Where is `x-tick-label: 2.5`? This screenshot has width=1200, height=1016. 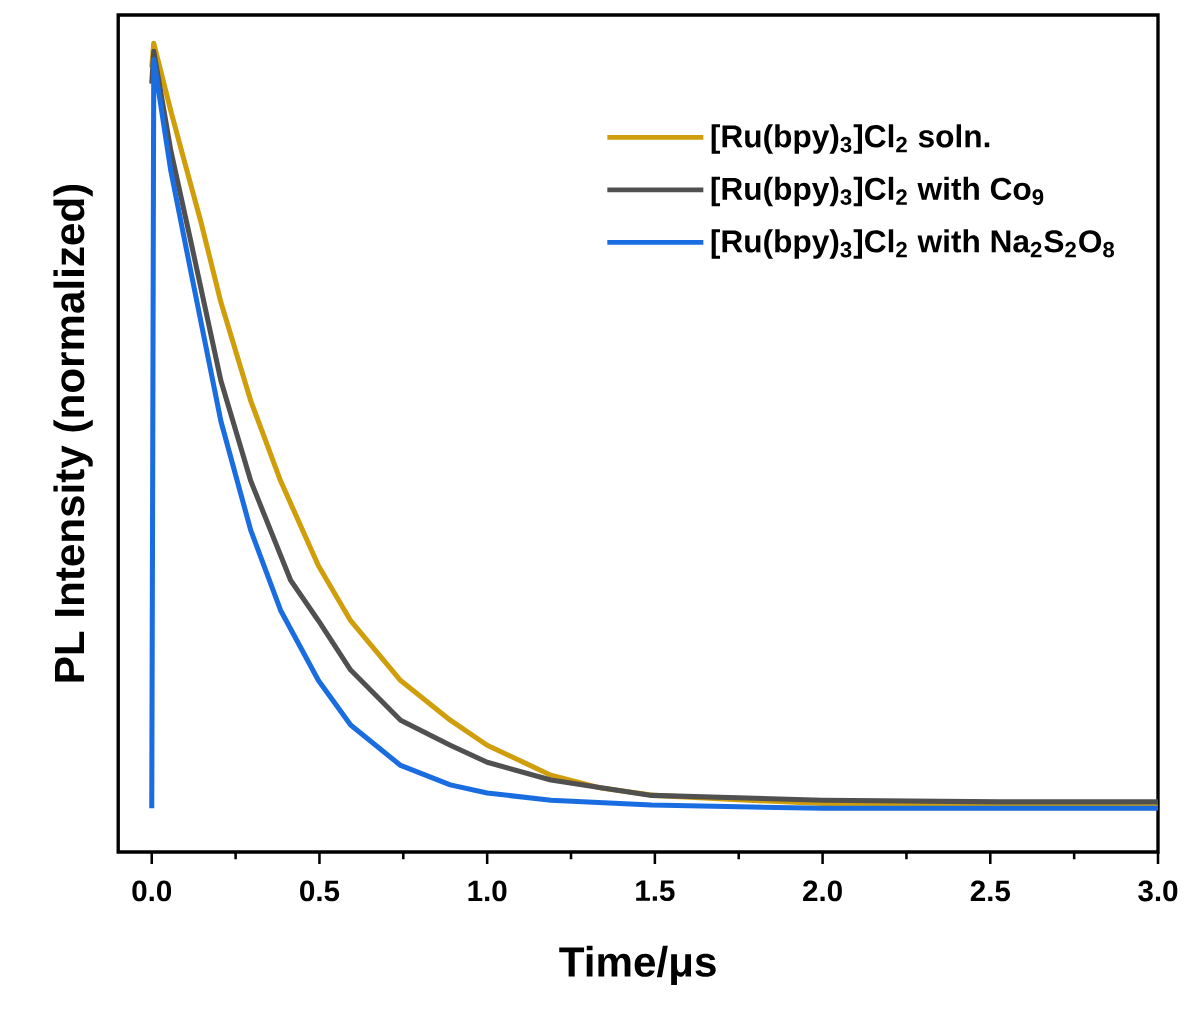 x-tick-label: 2.5 is located at coordinates (990, 891).